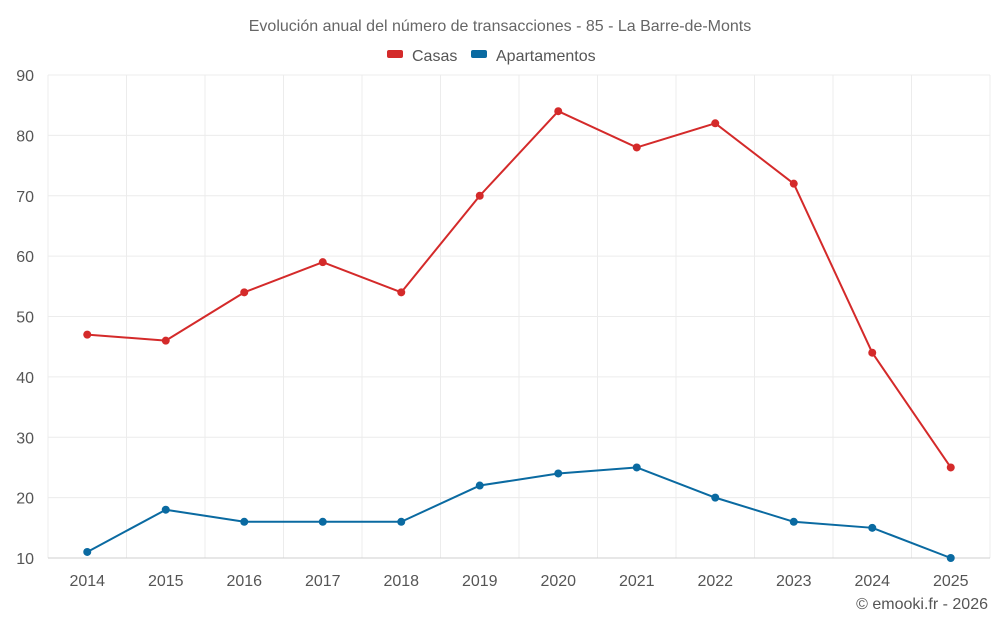 This screenshot has height=625, width=1000. Describe the element at coordinates (25, 559) in the screenshot. I see `y-tick-label-10: 10` at that location.